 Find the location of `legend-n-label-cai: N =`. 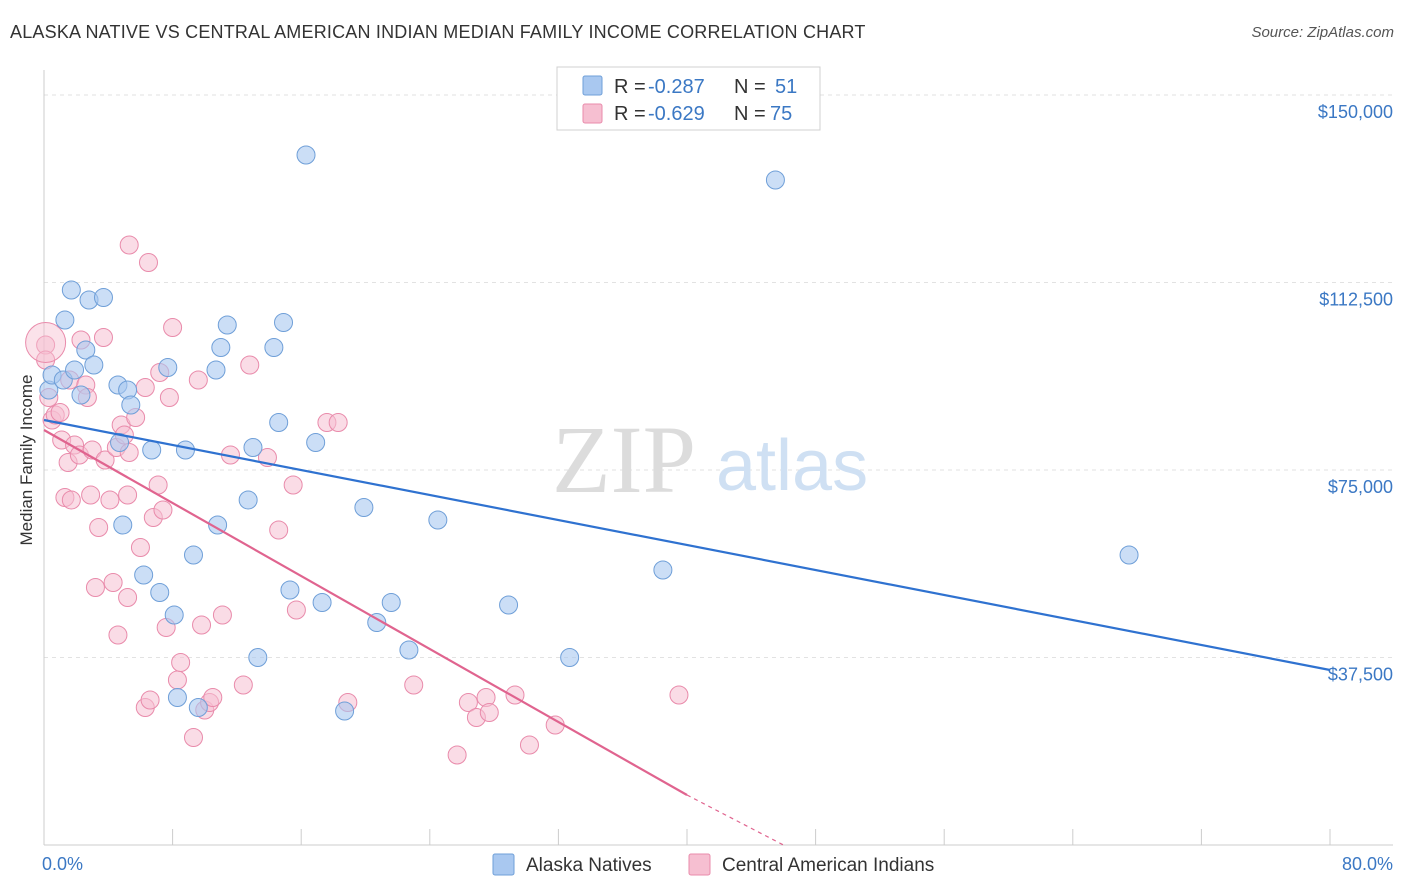

legend-n-label-cai: N = is located at coordinates (750, 114).